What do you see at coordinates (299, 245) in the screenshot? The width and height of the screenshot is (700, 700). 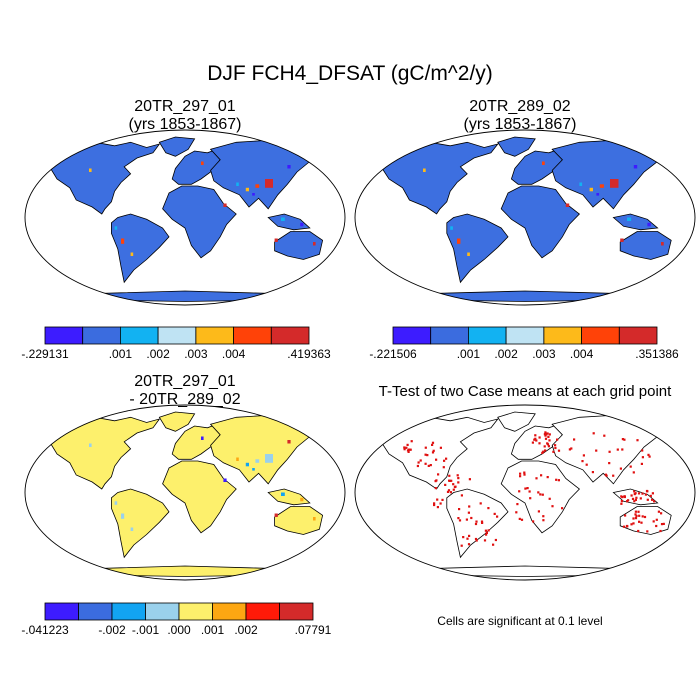 I see `australia-landmass` at bounding box center [299, 245].